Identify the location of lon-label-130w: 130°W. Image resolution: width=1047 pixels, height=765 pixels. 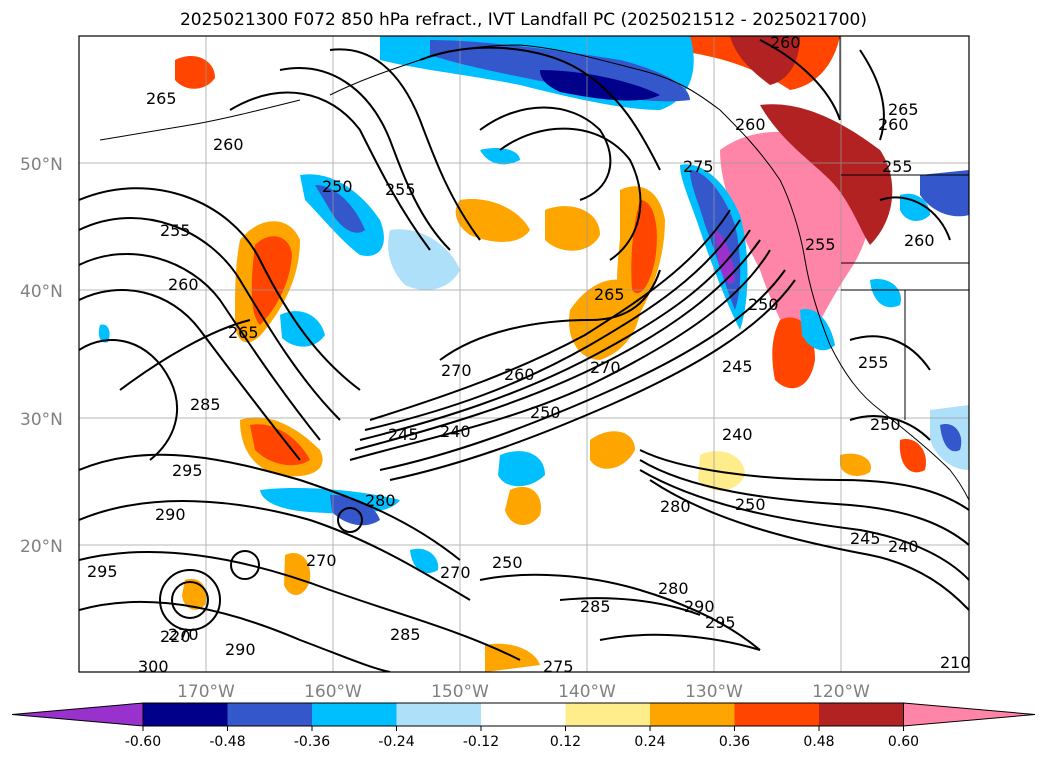
(714, 692).